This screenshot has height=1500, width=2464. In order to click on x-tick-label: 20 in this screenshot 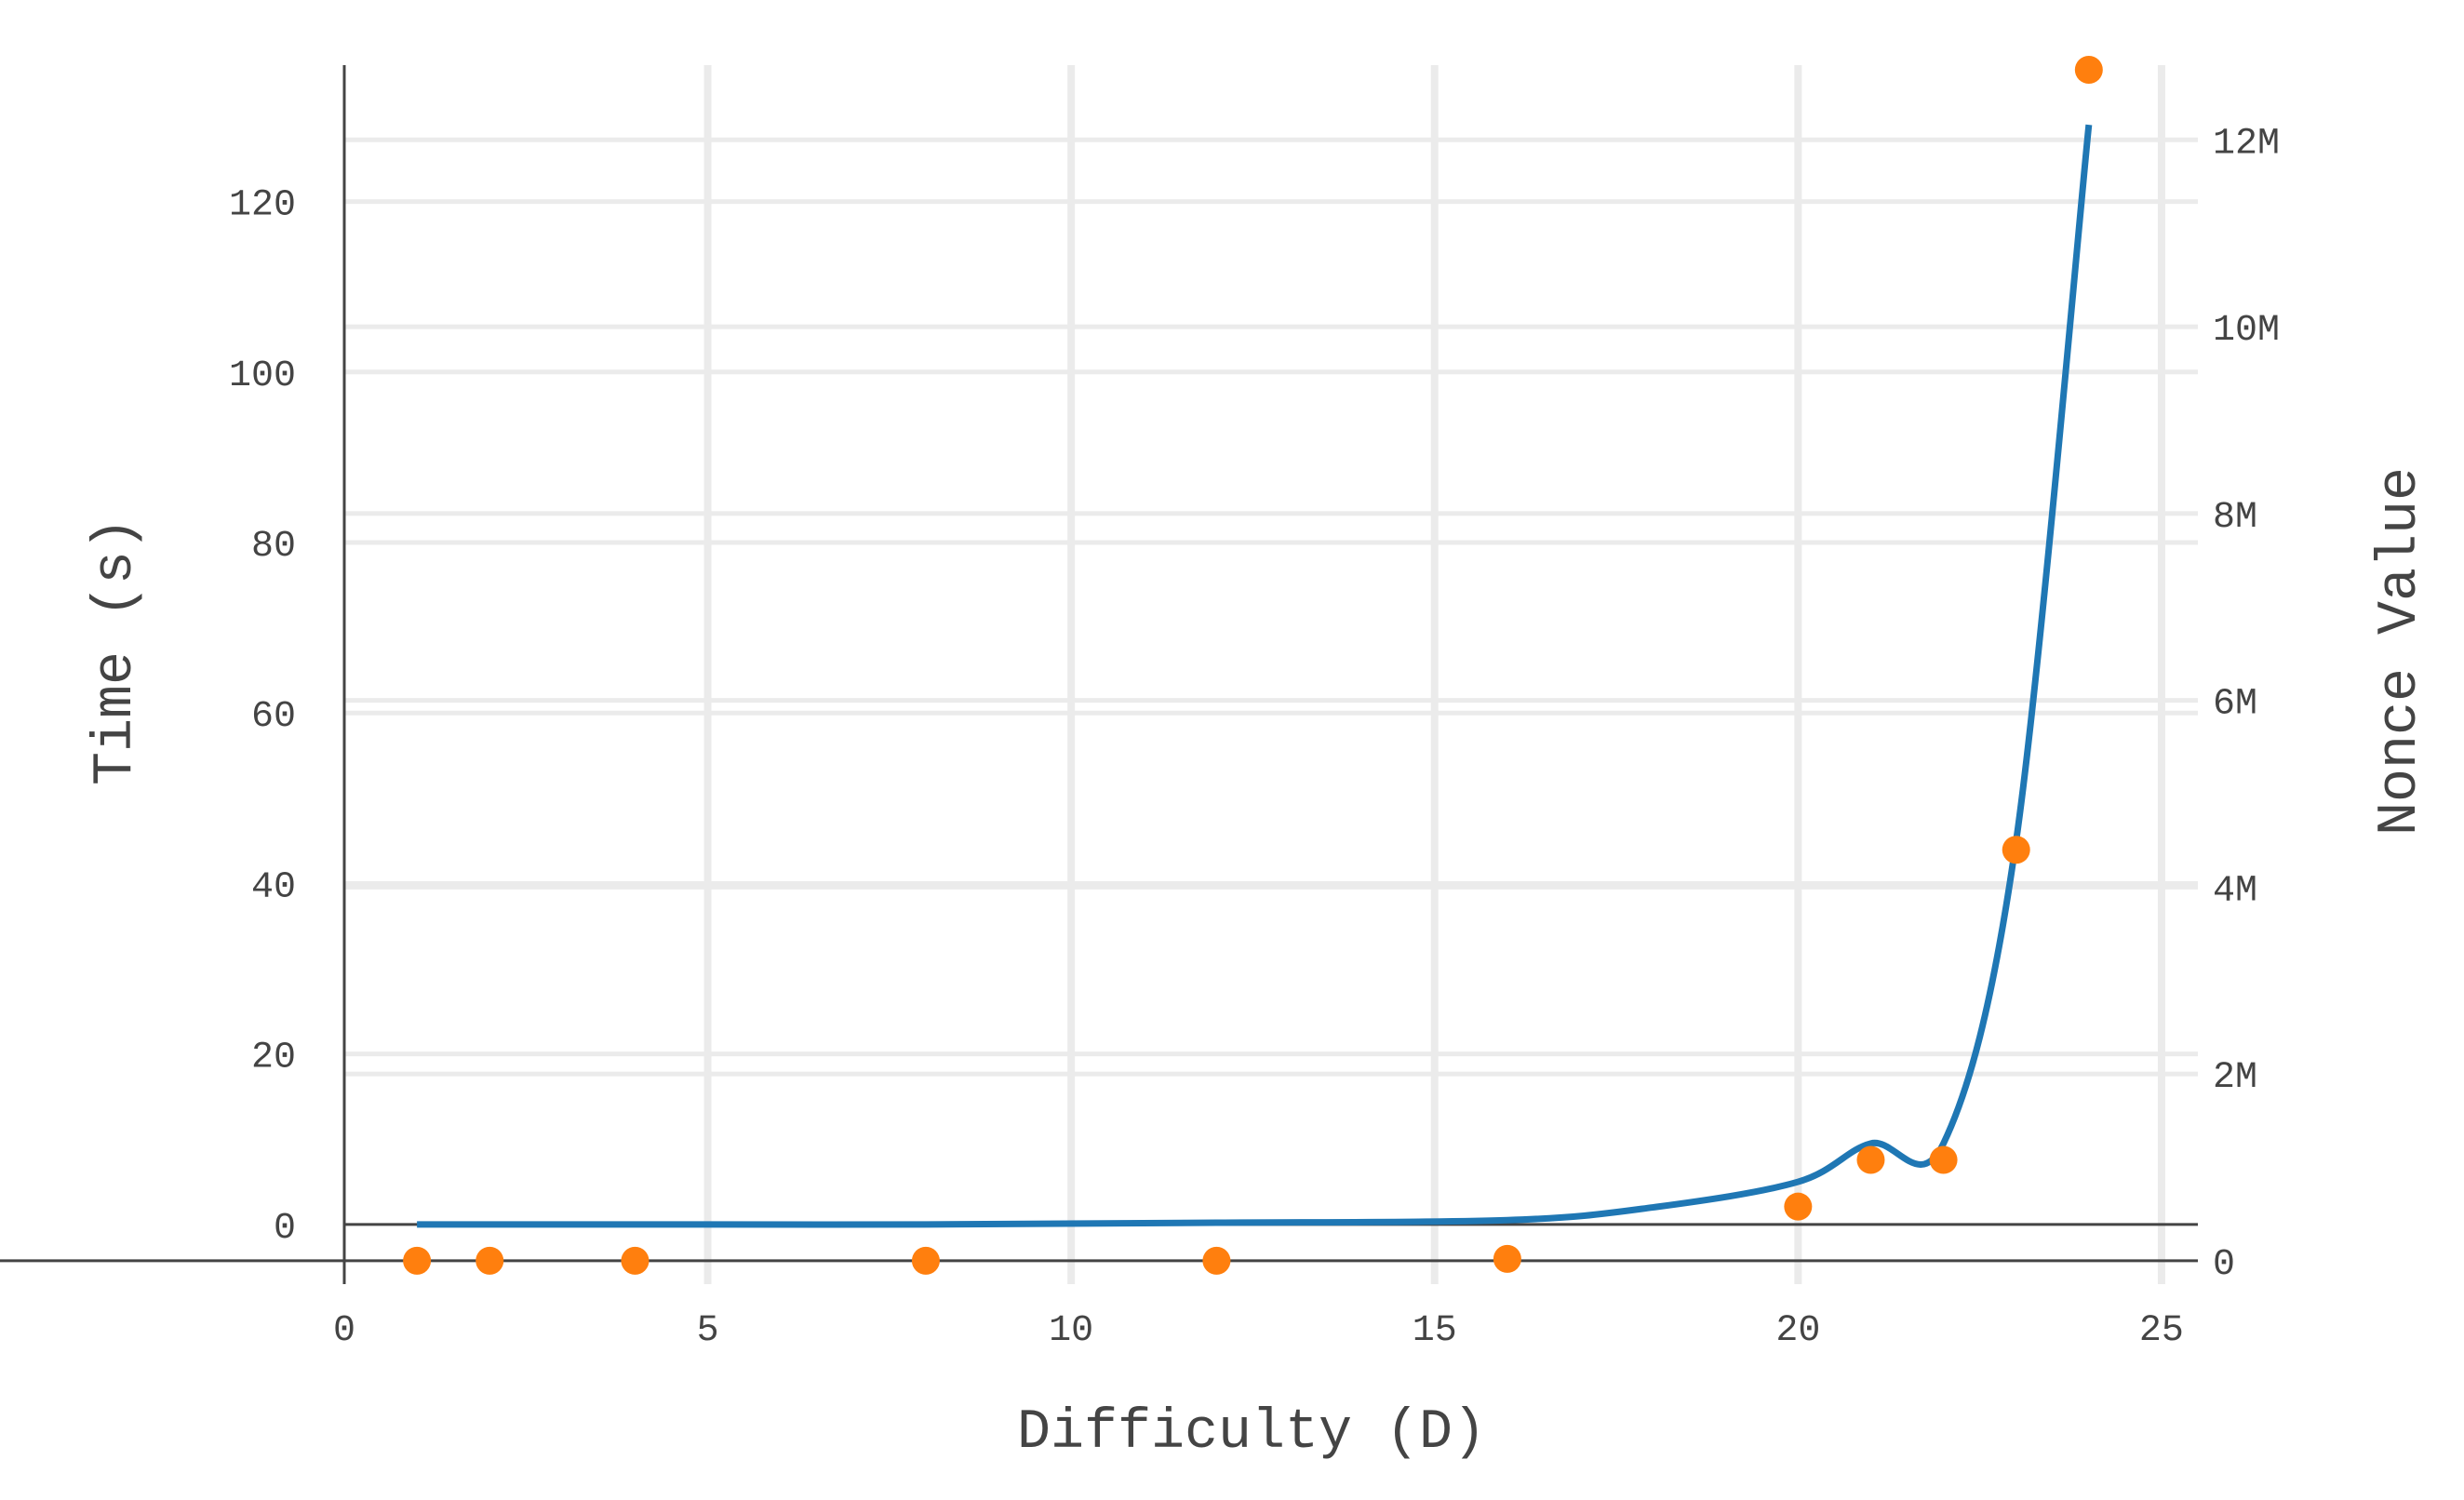, I will do `click(1798, 1331)`.